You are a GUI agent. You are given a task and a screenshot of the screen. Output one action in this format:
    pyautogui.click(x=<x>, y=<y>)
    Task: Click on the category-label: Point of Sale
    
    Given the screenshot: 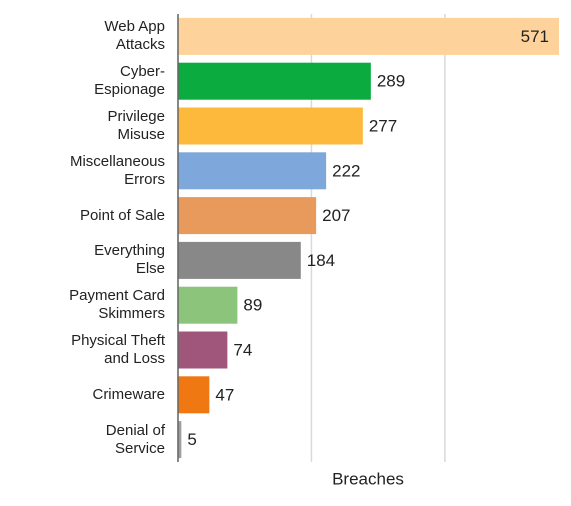 What is the action you would take?
    pyautogui.click(x=122, y=215)
    